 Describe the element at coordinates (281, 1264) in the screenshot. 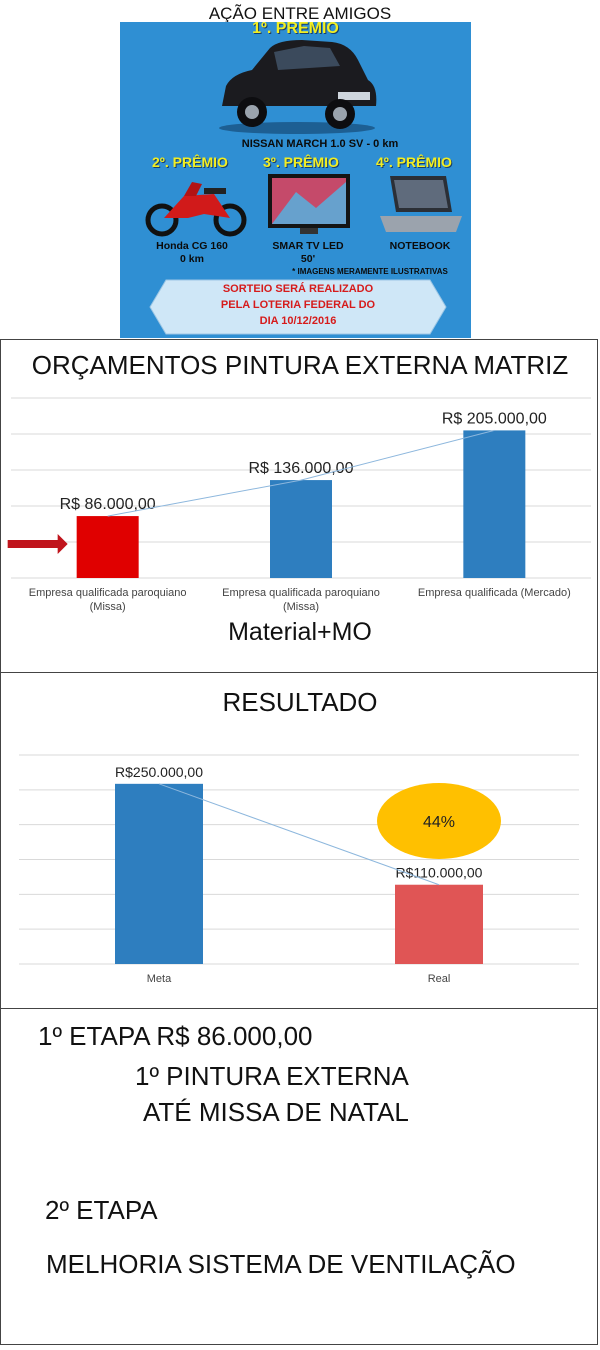

I see `note-stage-2-detail: MELHORIA SISTEMA DE VENTILAÇÃO` at that location.